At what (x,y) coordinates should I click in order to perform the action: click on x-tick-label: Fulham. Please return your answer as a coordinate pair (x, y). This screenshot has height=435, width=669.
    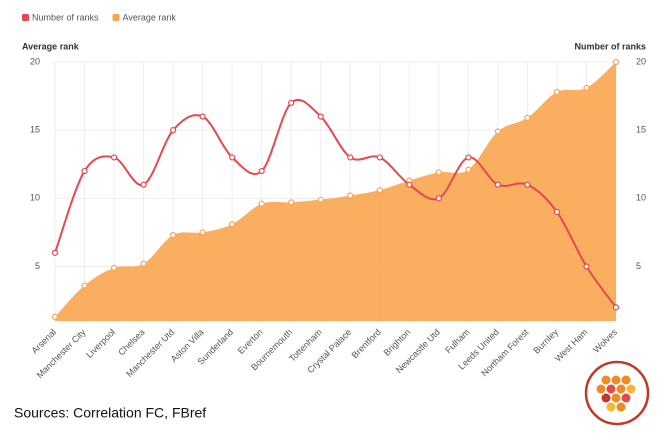
    Looking at the image, I should click on (457, 341).